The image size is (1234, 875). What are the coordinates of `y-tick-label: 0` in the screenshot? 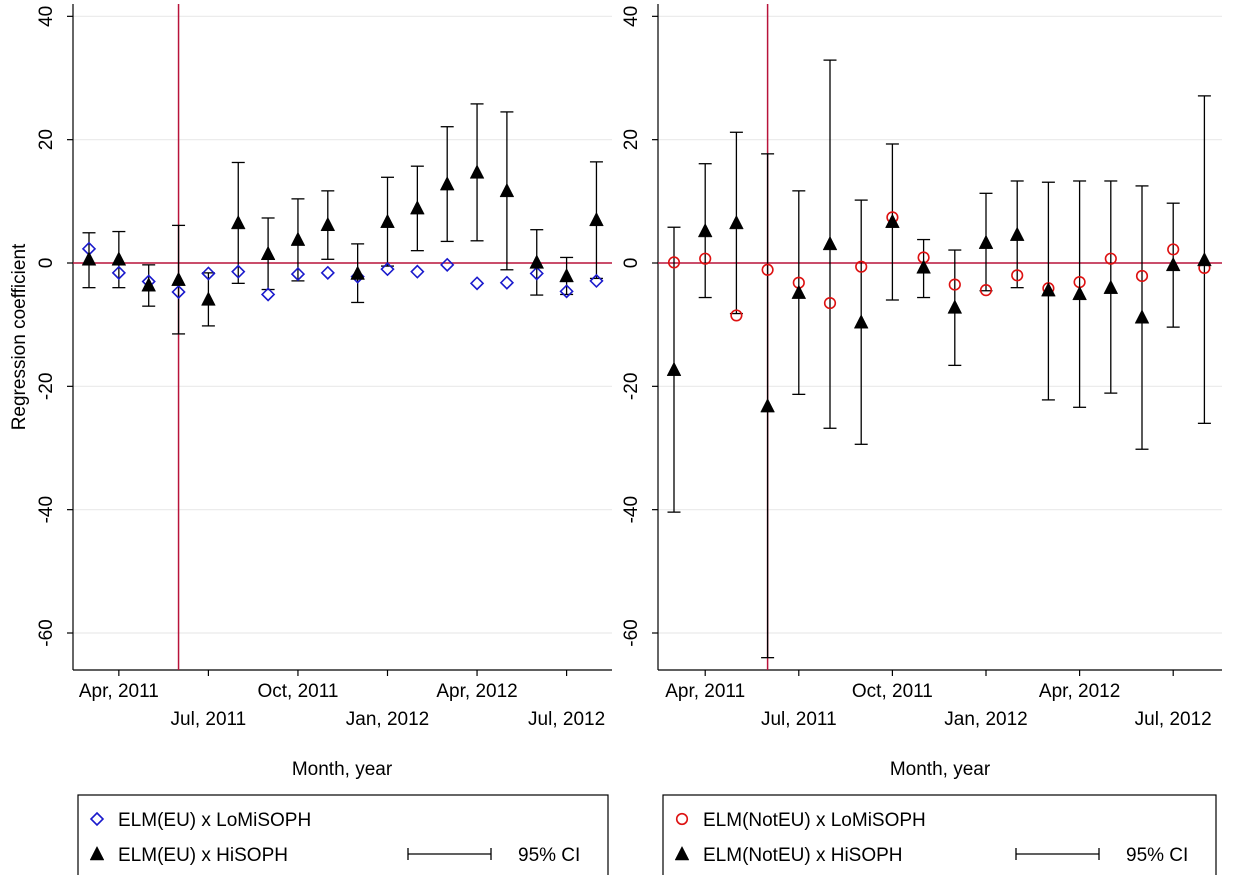 It's located at (46, 263).